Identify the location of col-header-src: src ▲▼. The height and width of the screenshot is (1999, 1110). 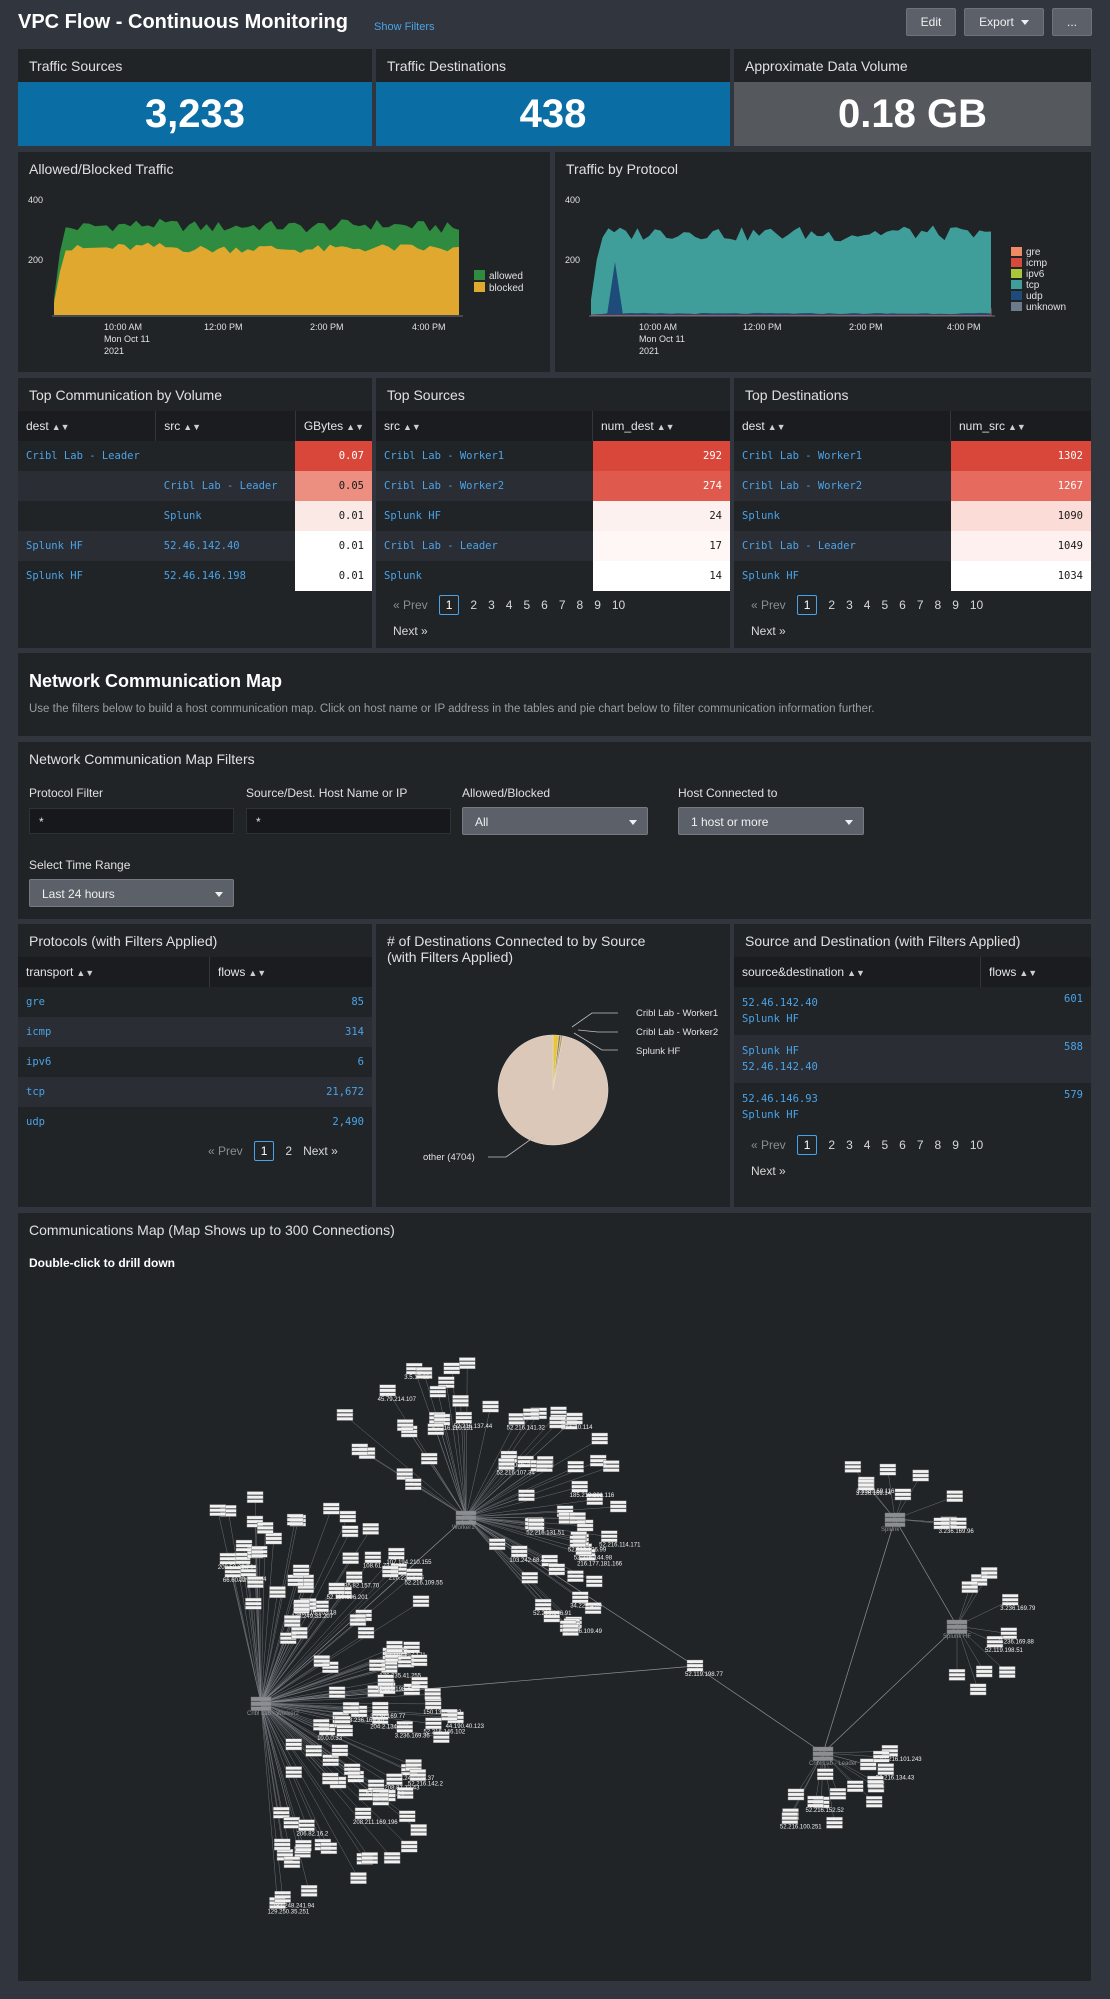
(484, 426).